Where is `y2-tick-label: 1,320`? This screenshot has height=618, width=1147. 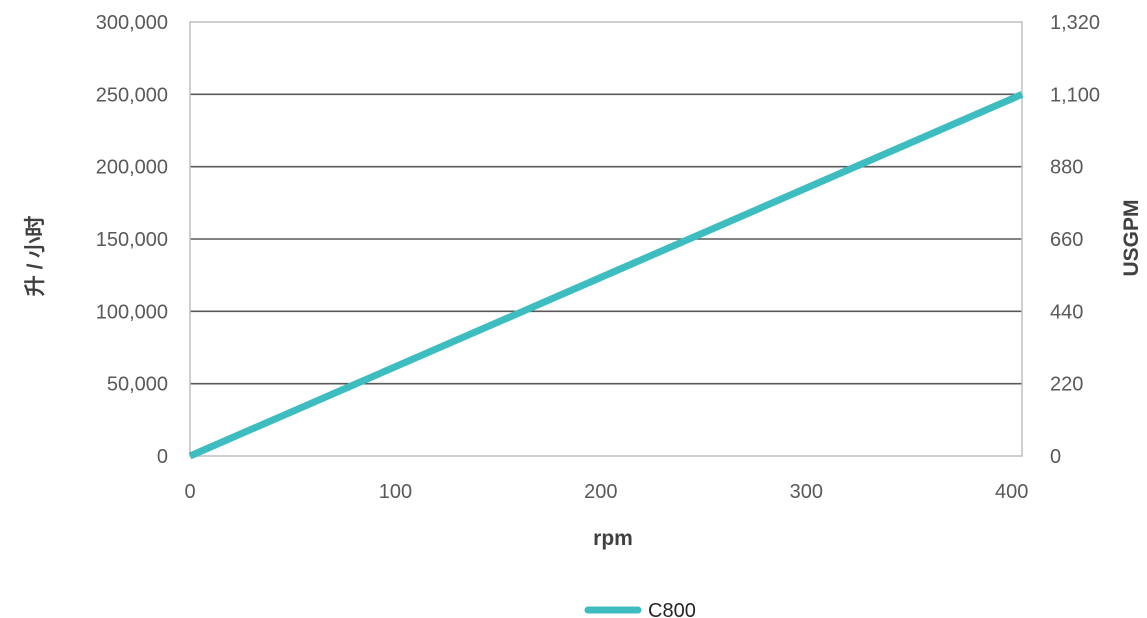
y2-tick-label: 1,320 is located at coordinates (1075, 23).